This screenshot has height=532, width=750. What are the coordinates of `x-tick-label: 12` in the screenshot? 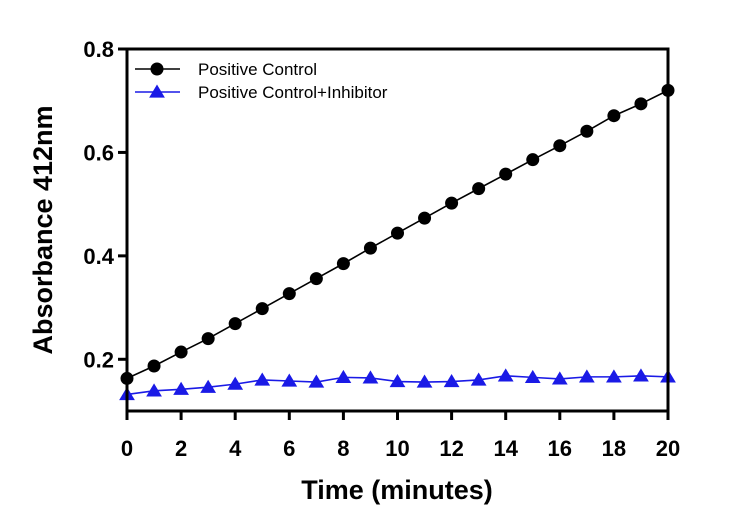 It's located at (451, 448).